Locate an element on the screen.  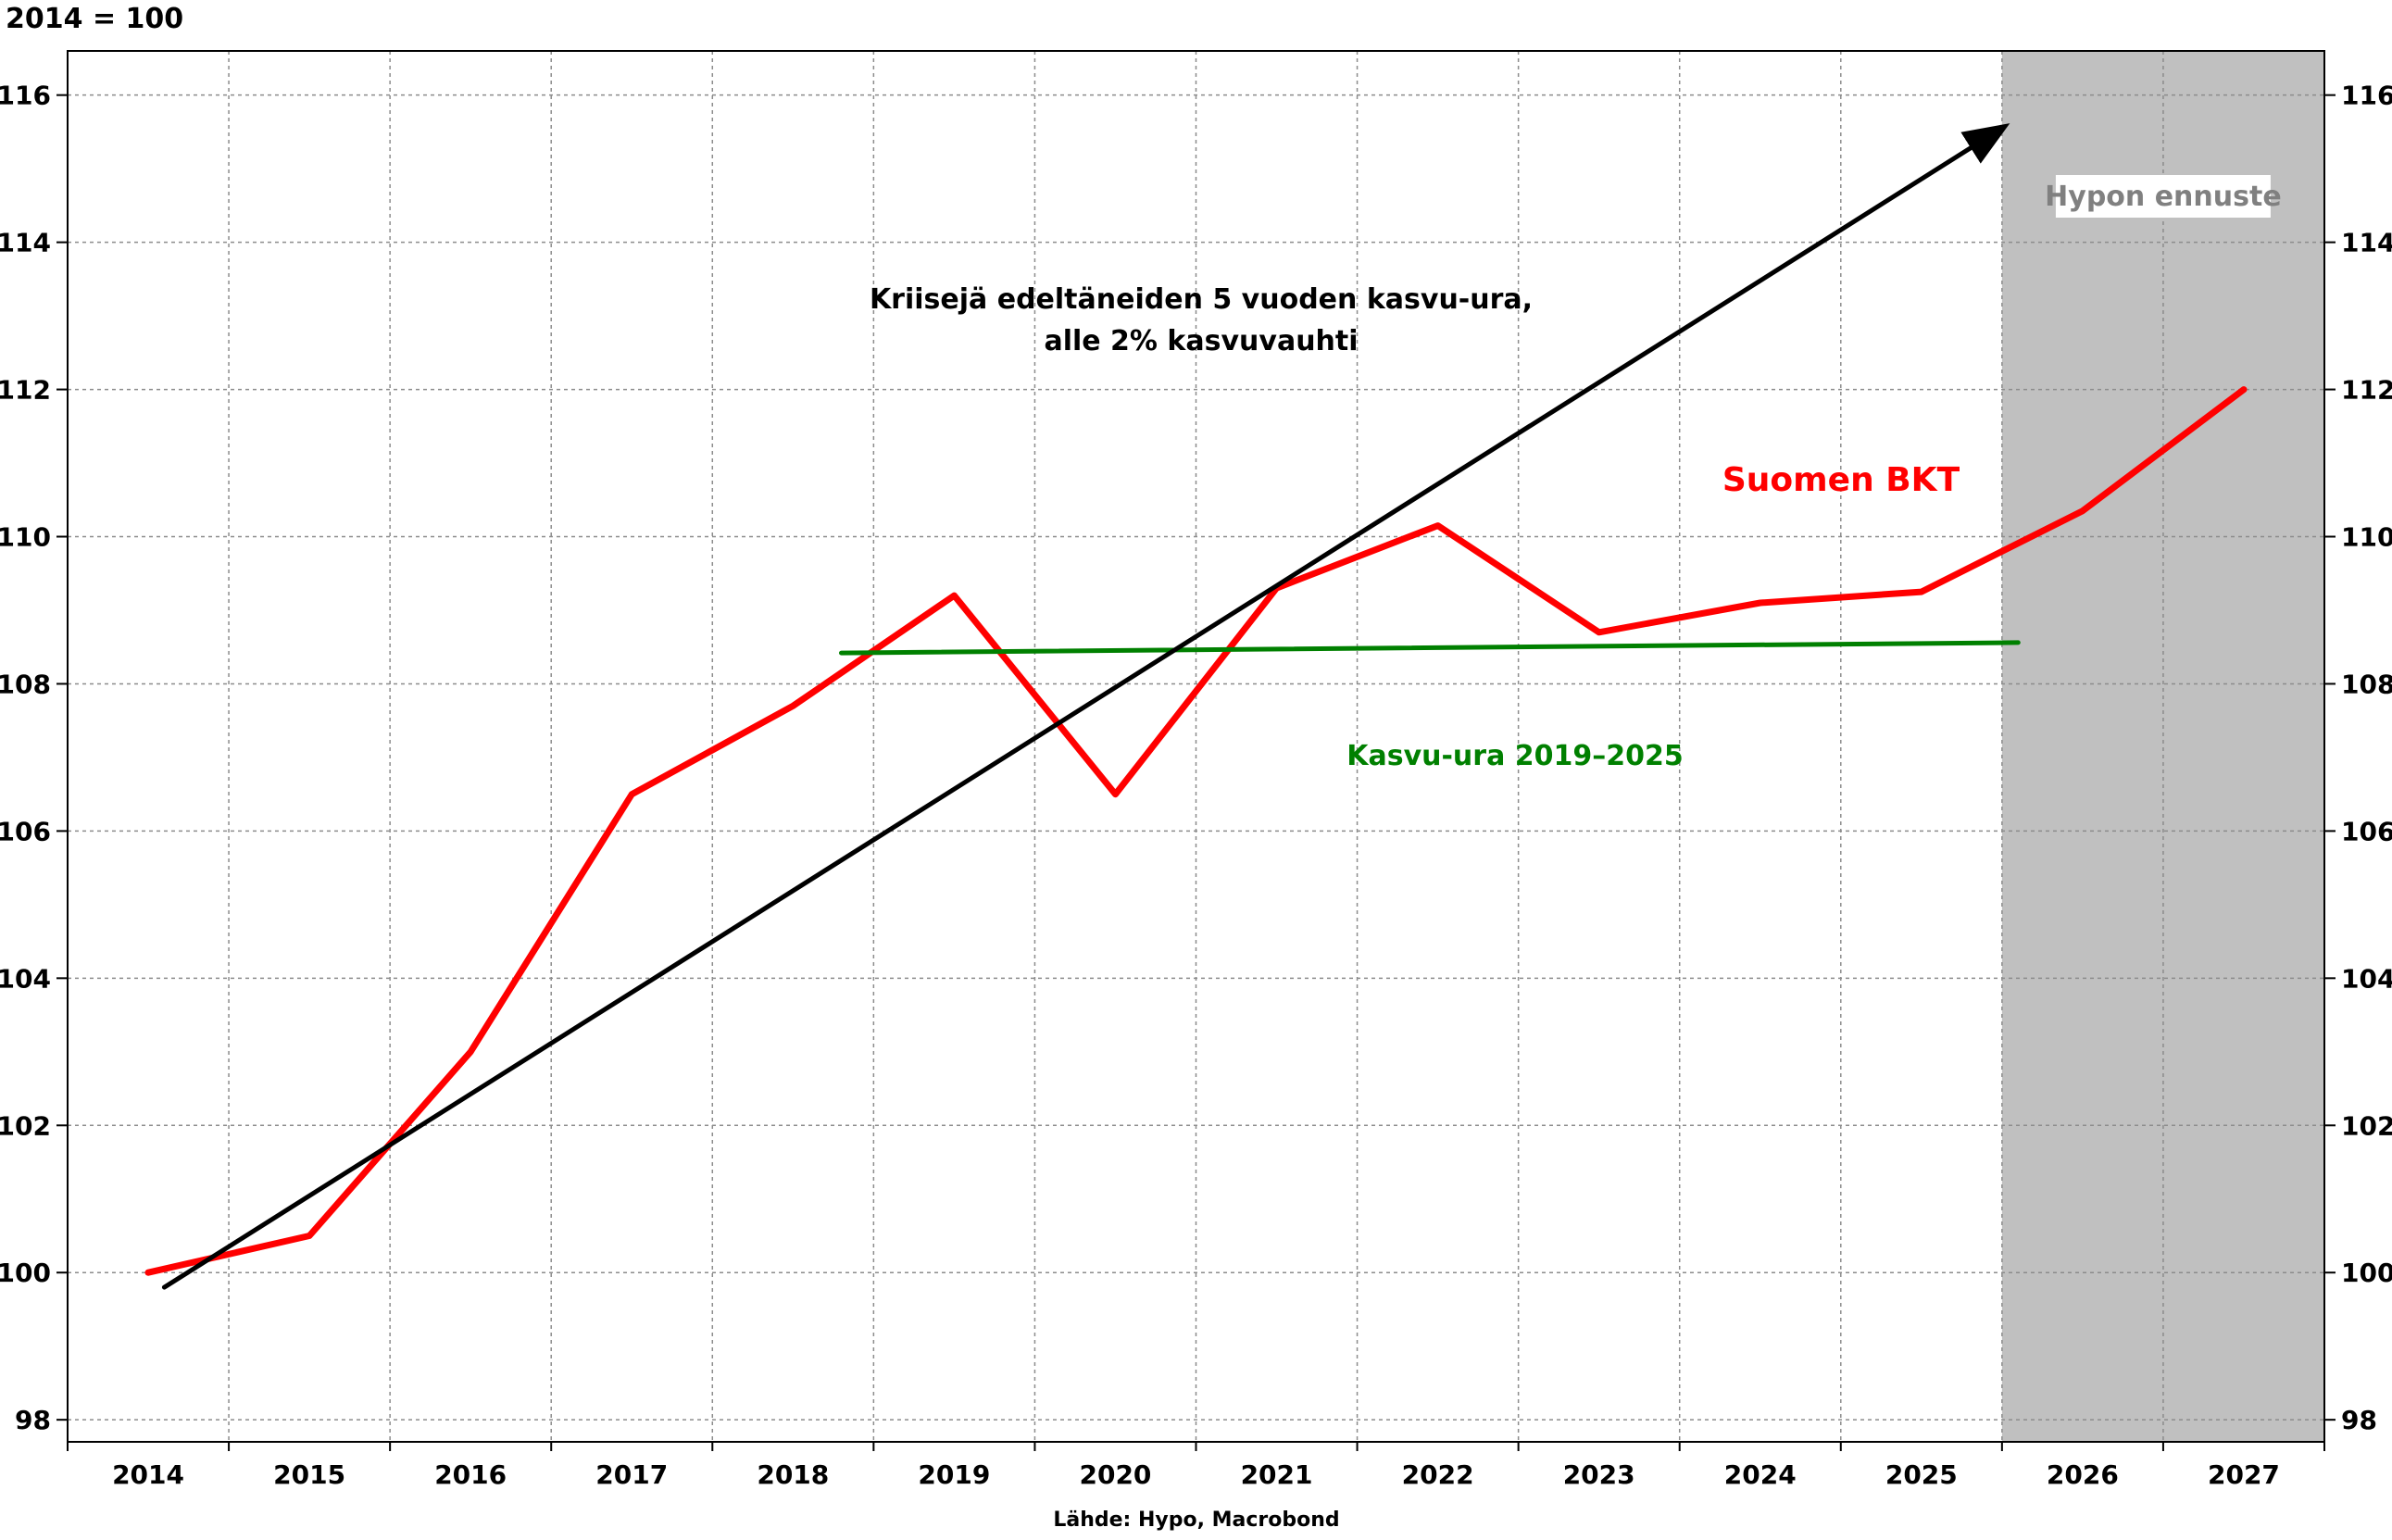
y-tick-label-right: 114 is located at coordinates (2366, 243).